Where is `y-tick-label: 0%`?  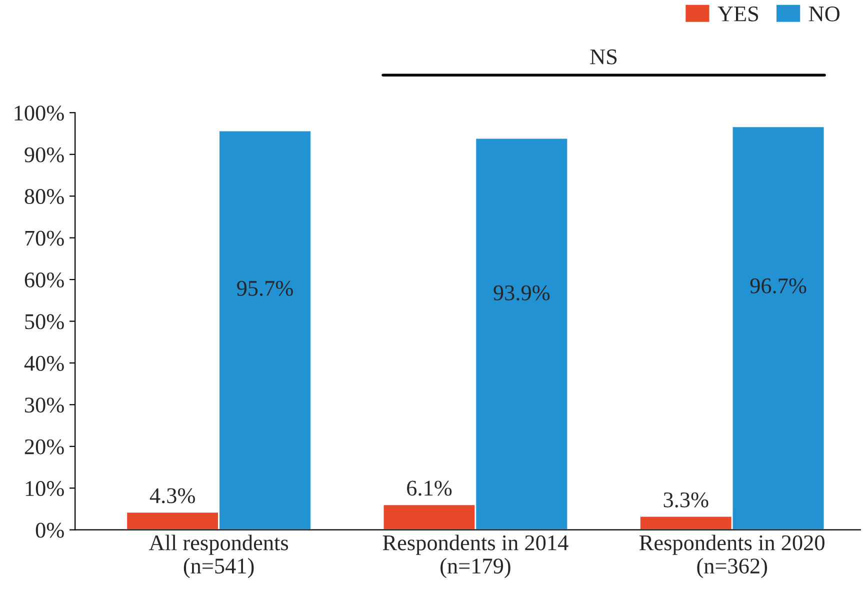 y-tick-label: 0% is located at coordinates (50, 530).